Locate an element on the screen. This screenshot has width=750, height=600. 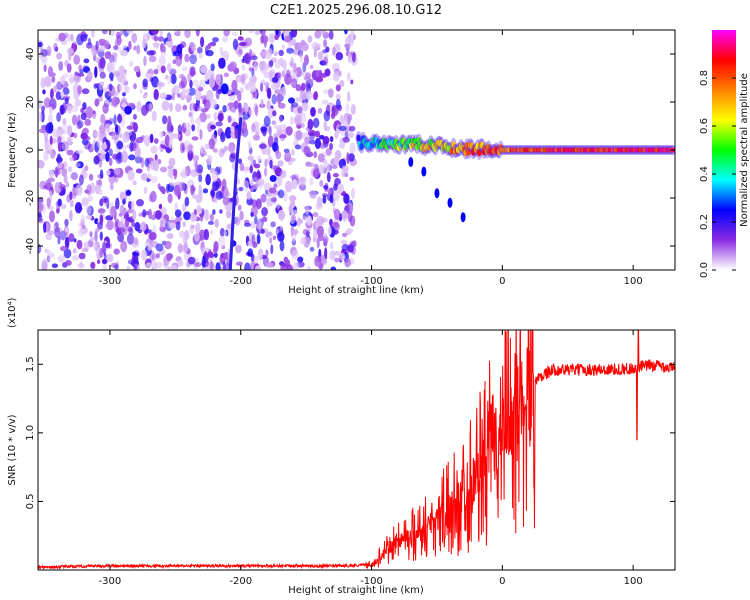
x-tick-label: -300 is located at coordinates (110, 281).